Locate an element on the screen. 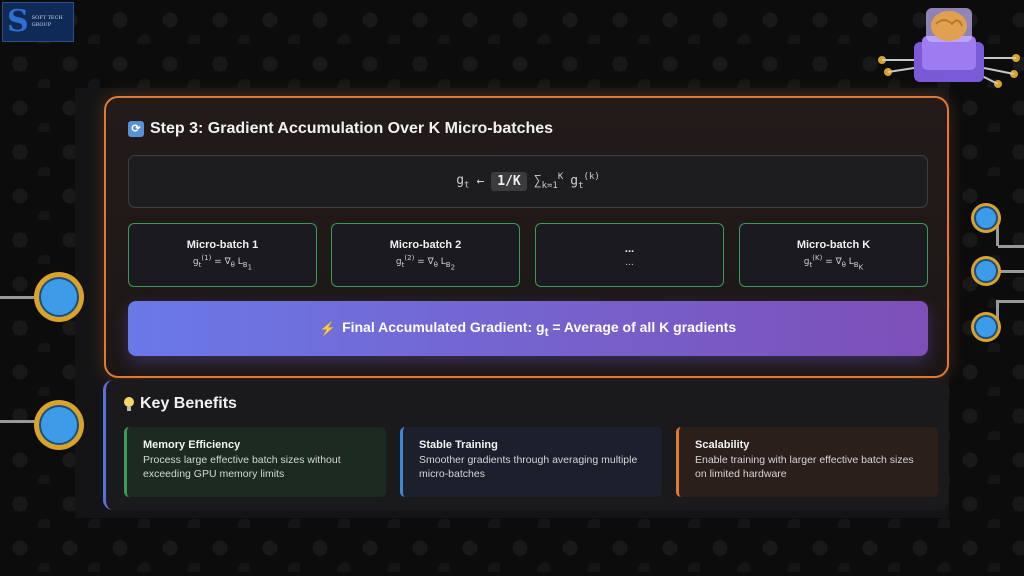 The width and height of the screenshot is (1024, 576). formula-sum: ∑k=1K is located at coordinates (548, 181).